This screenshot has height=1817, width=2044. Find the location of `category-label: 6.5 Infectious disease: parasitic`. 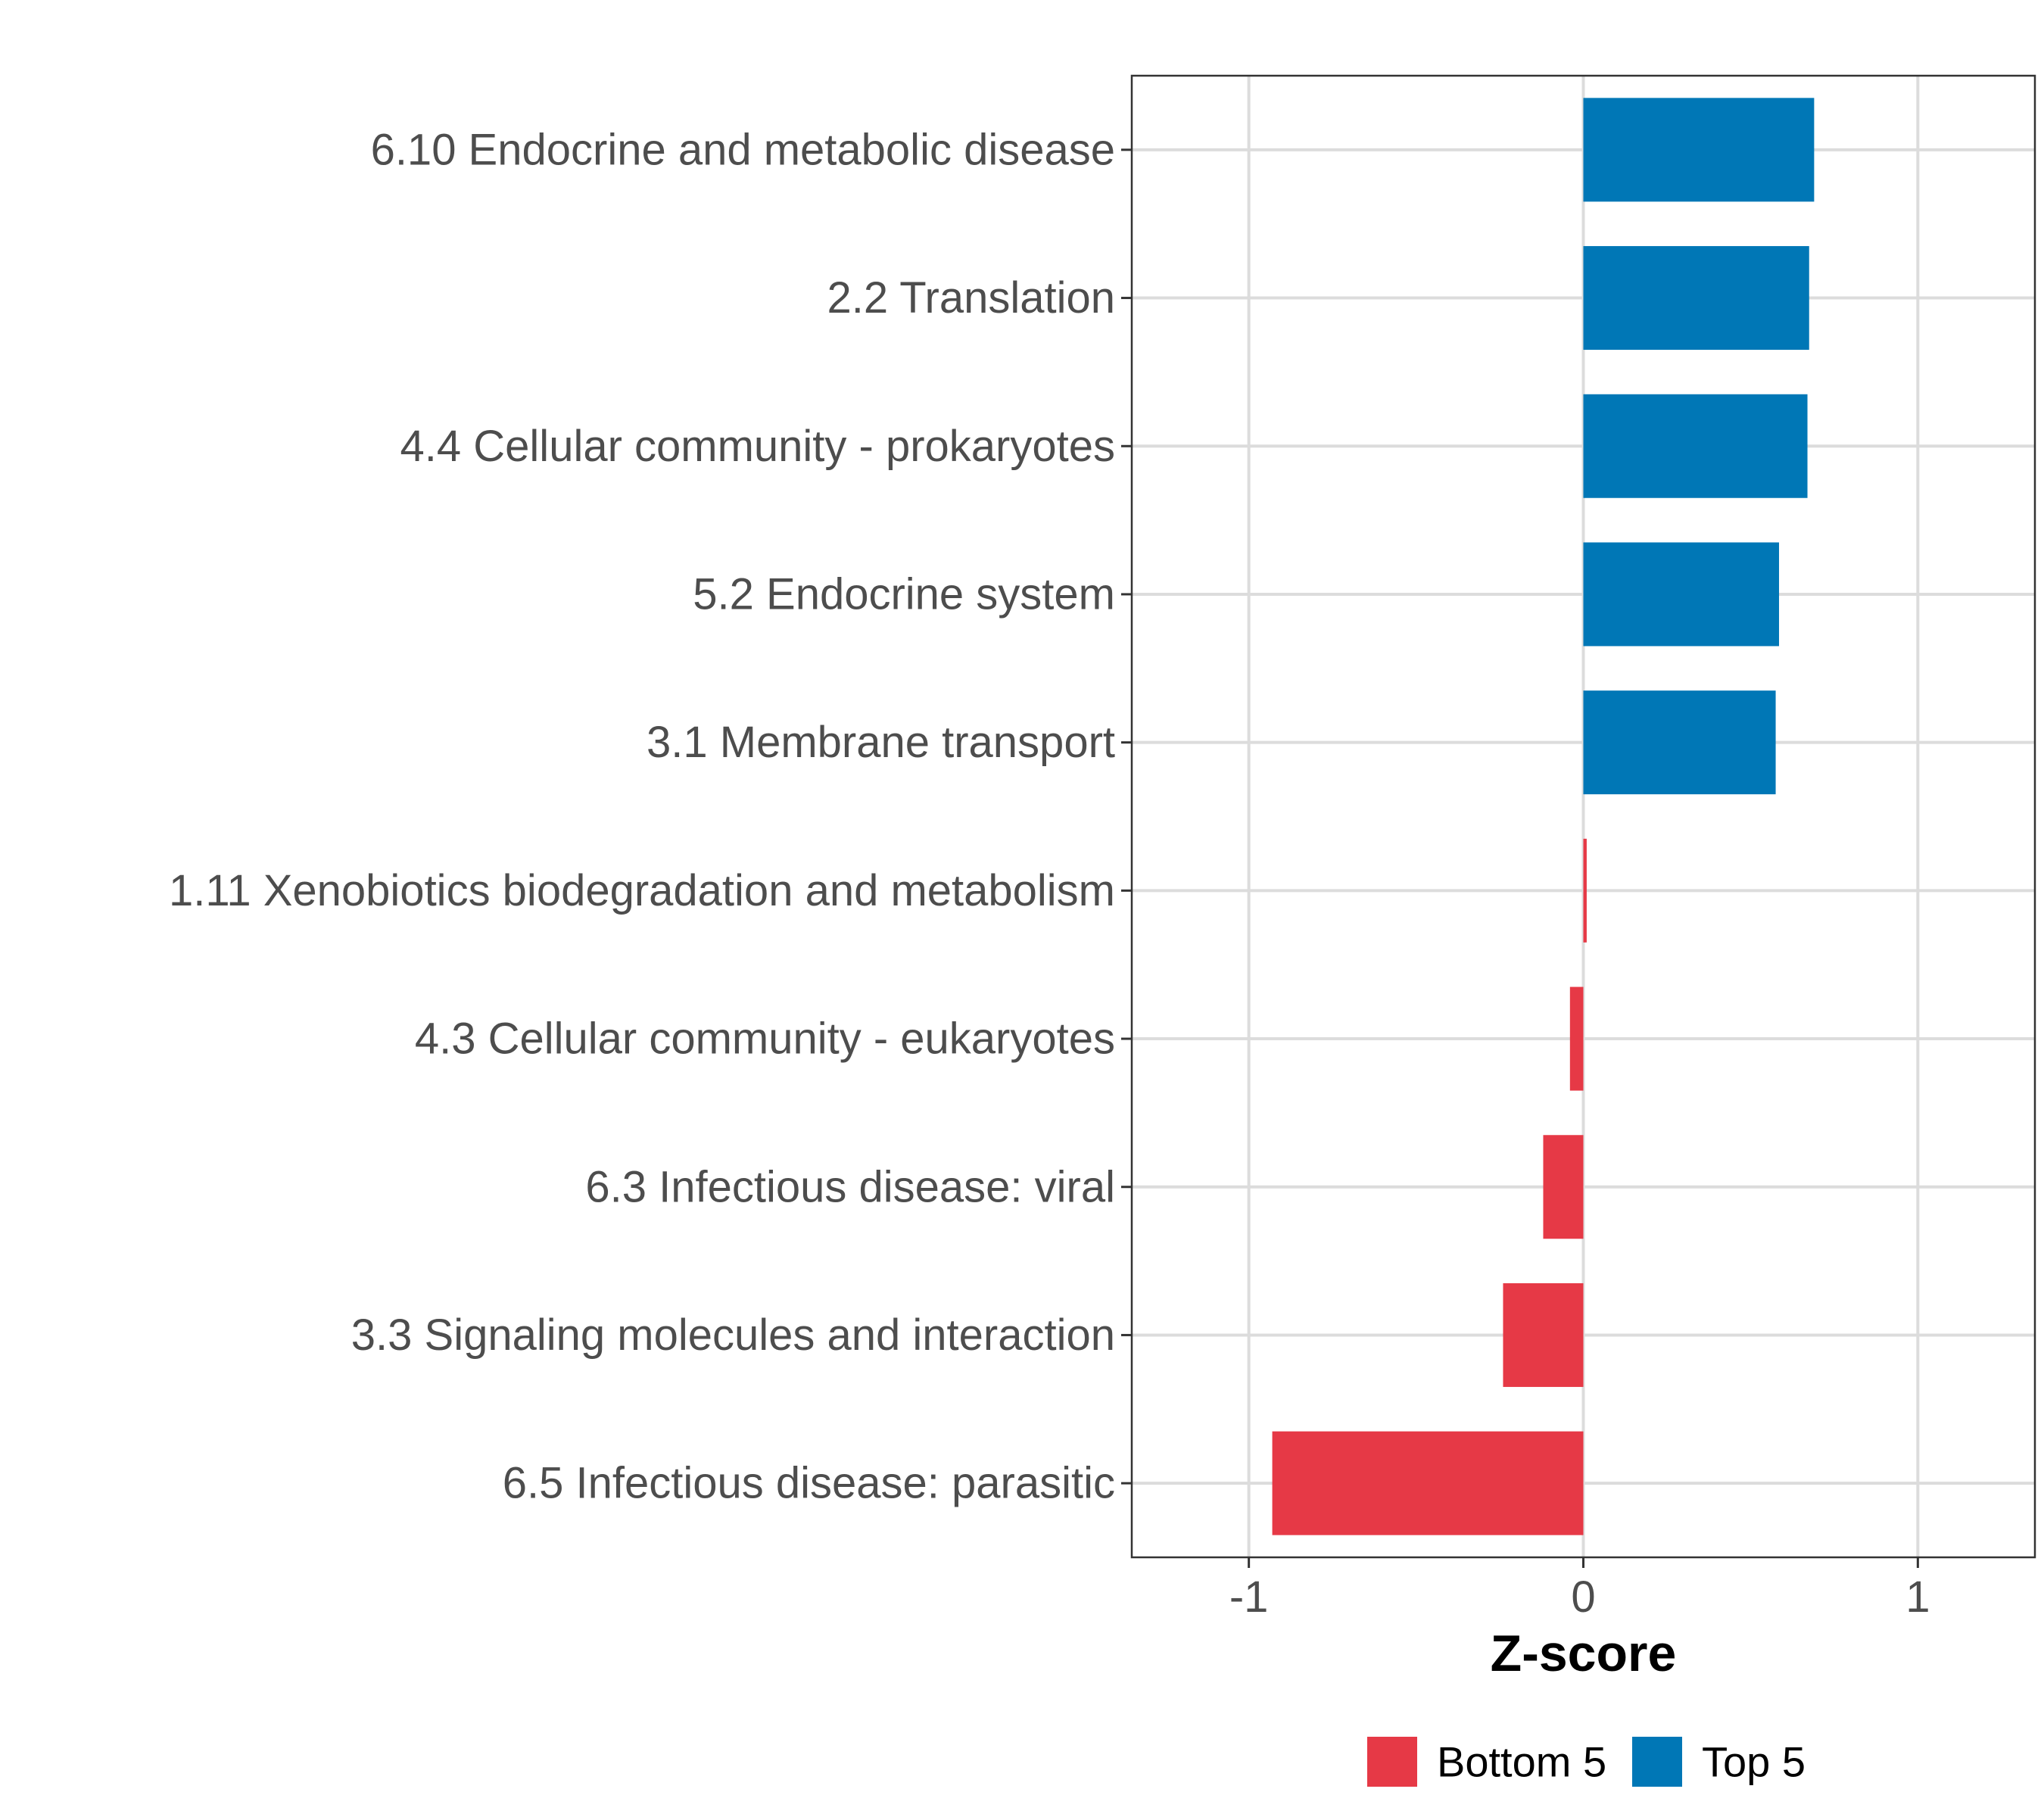

category-label: 6.5 Infectious disease: parasitic is located at coordinates (809, 1483).